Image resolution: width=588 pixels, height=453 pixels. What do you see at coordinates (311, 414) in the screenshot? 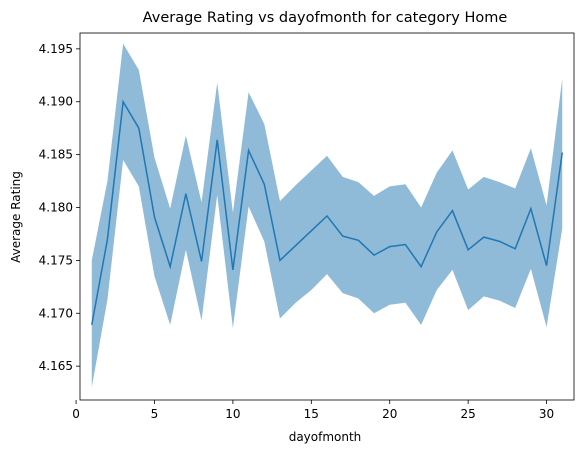
I see `x-tick-label: 15` at bounding box center [311, 414].